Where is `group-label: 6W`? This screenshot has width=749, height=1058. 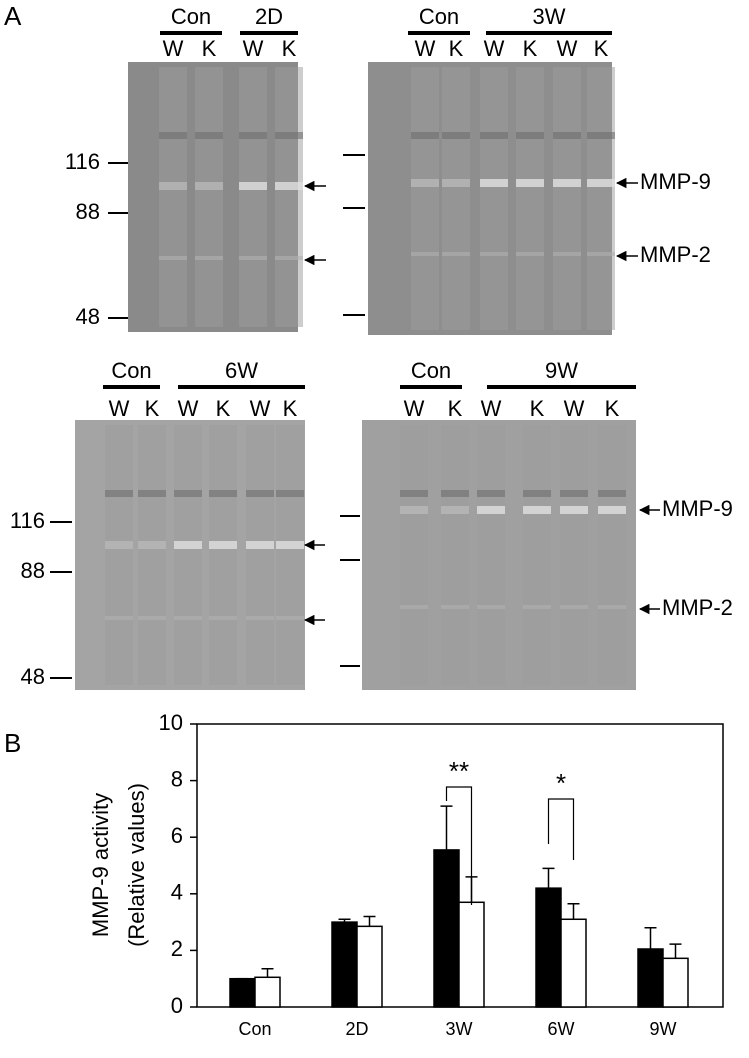
group-label: 6W is located at coordinates (241, 370).